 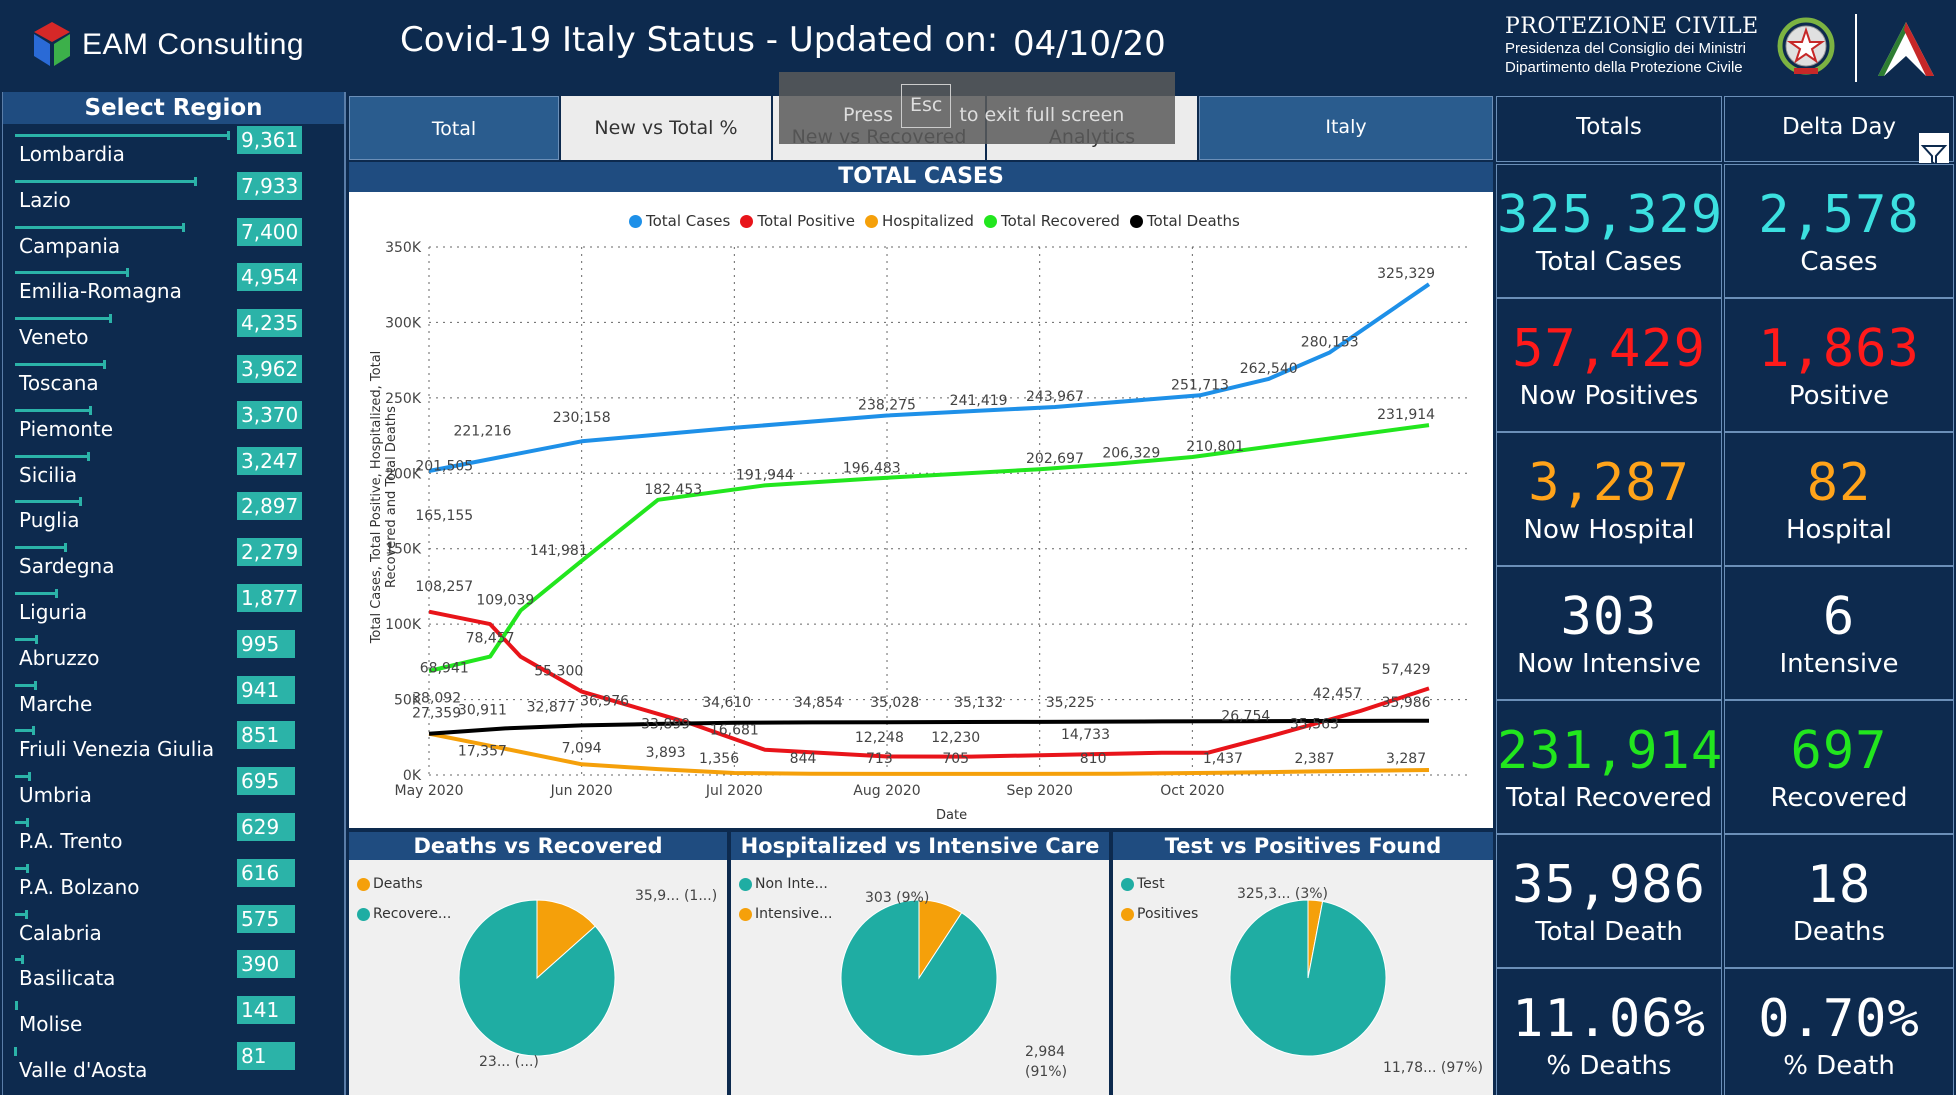 What do you see at coordinates (173, 747) in the screenshot?
I see `region-item: Friuli Venezia Giulia 851` at bounding box center [173, 747].